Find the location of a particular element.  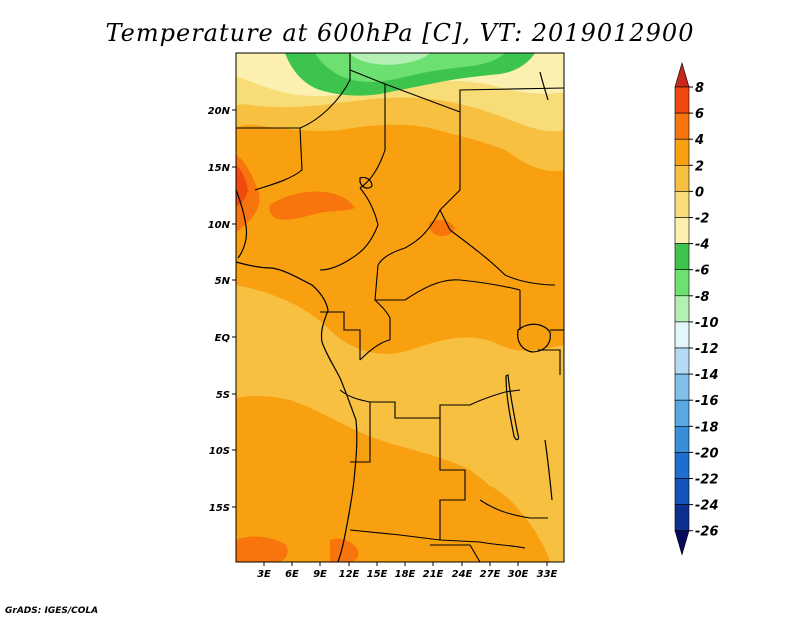

temperature-field-4-6-southwest is located at coordinates (262, 549).